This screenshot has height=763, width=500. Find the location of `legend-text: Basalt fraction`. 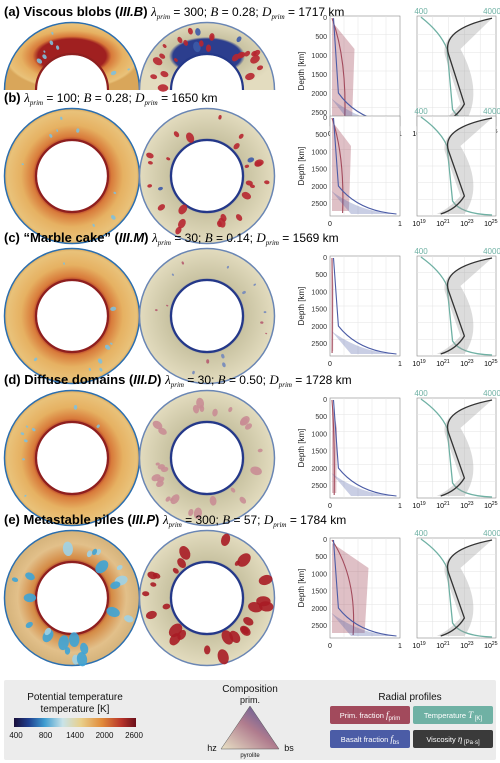

legend-text: Basalt fraction is located at coordinates (366, 739).